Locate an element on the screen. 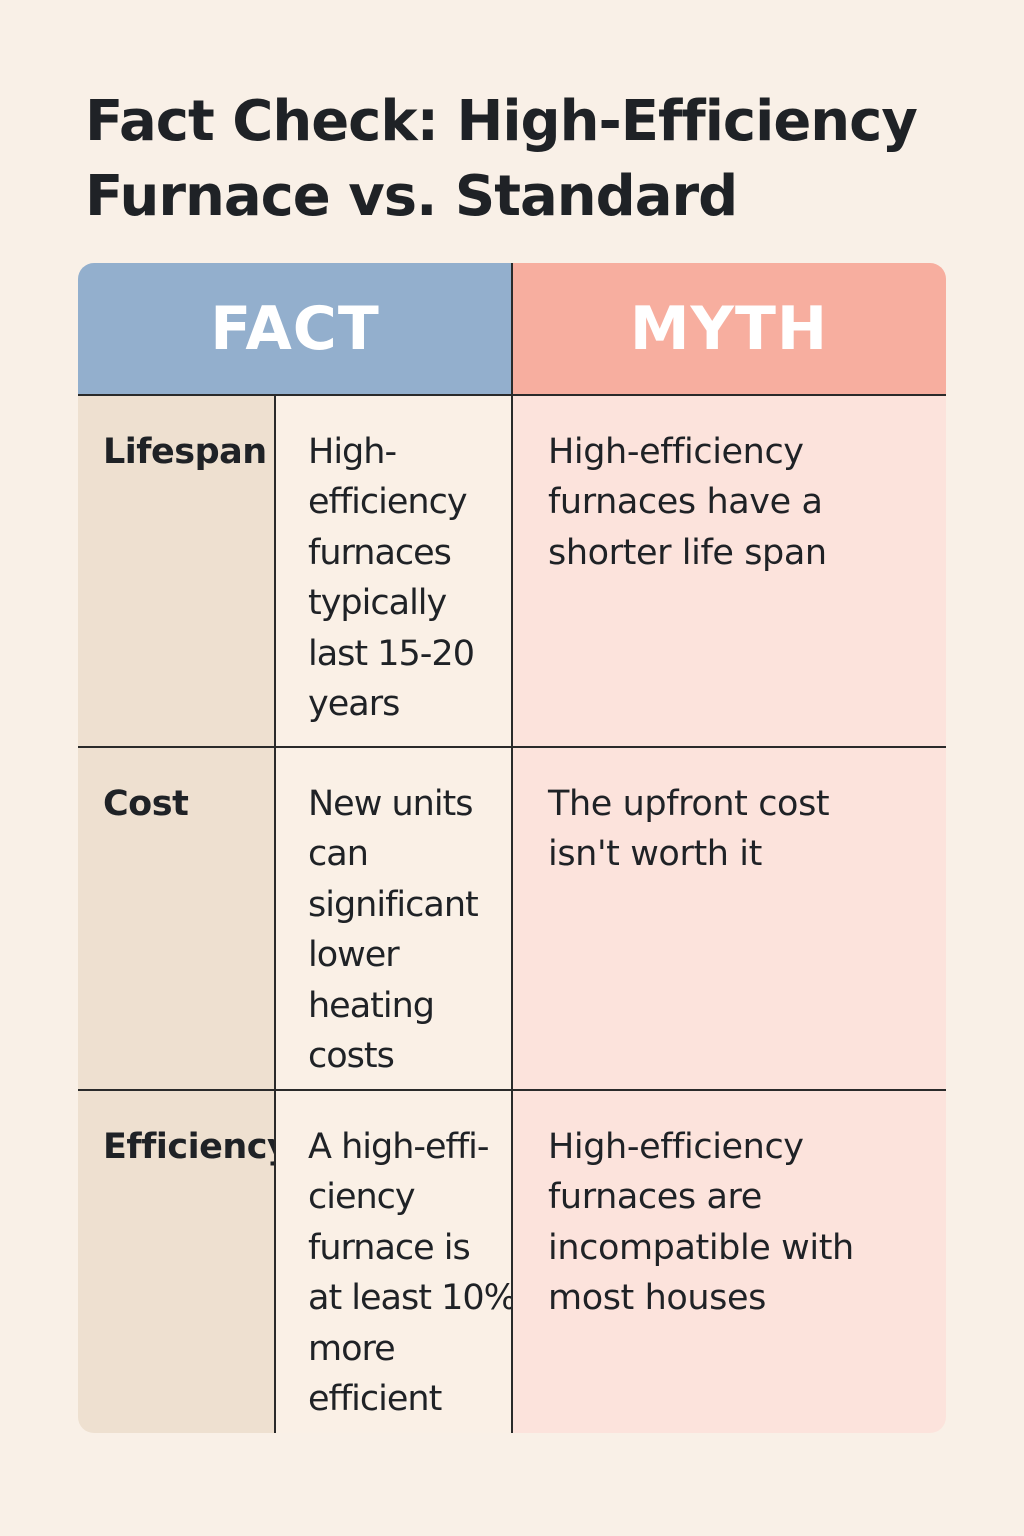 This screenshot has height=1536, width=1024. myth-text-line: incompatible with is located at coordinates (701, 1247).